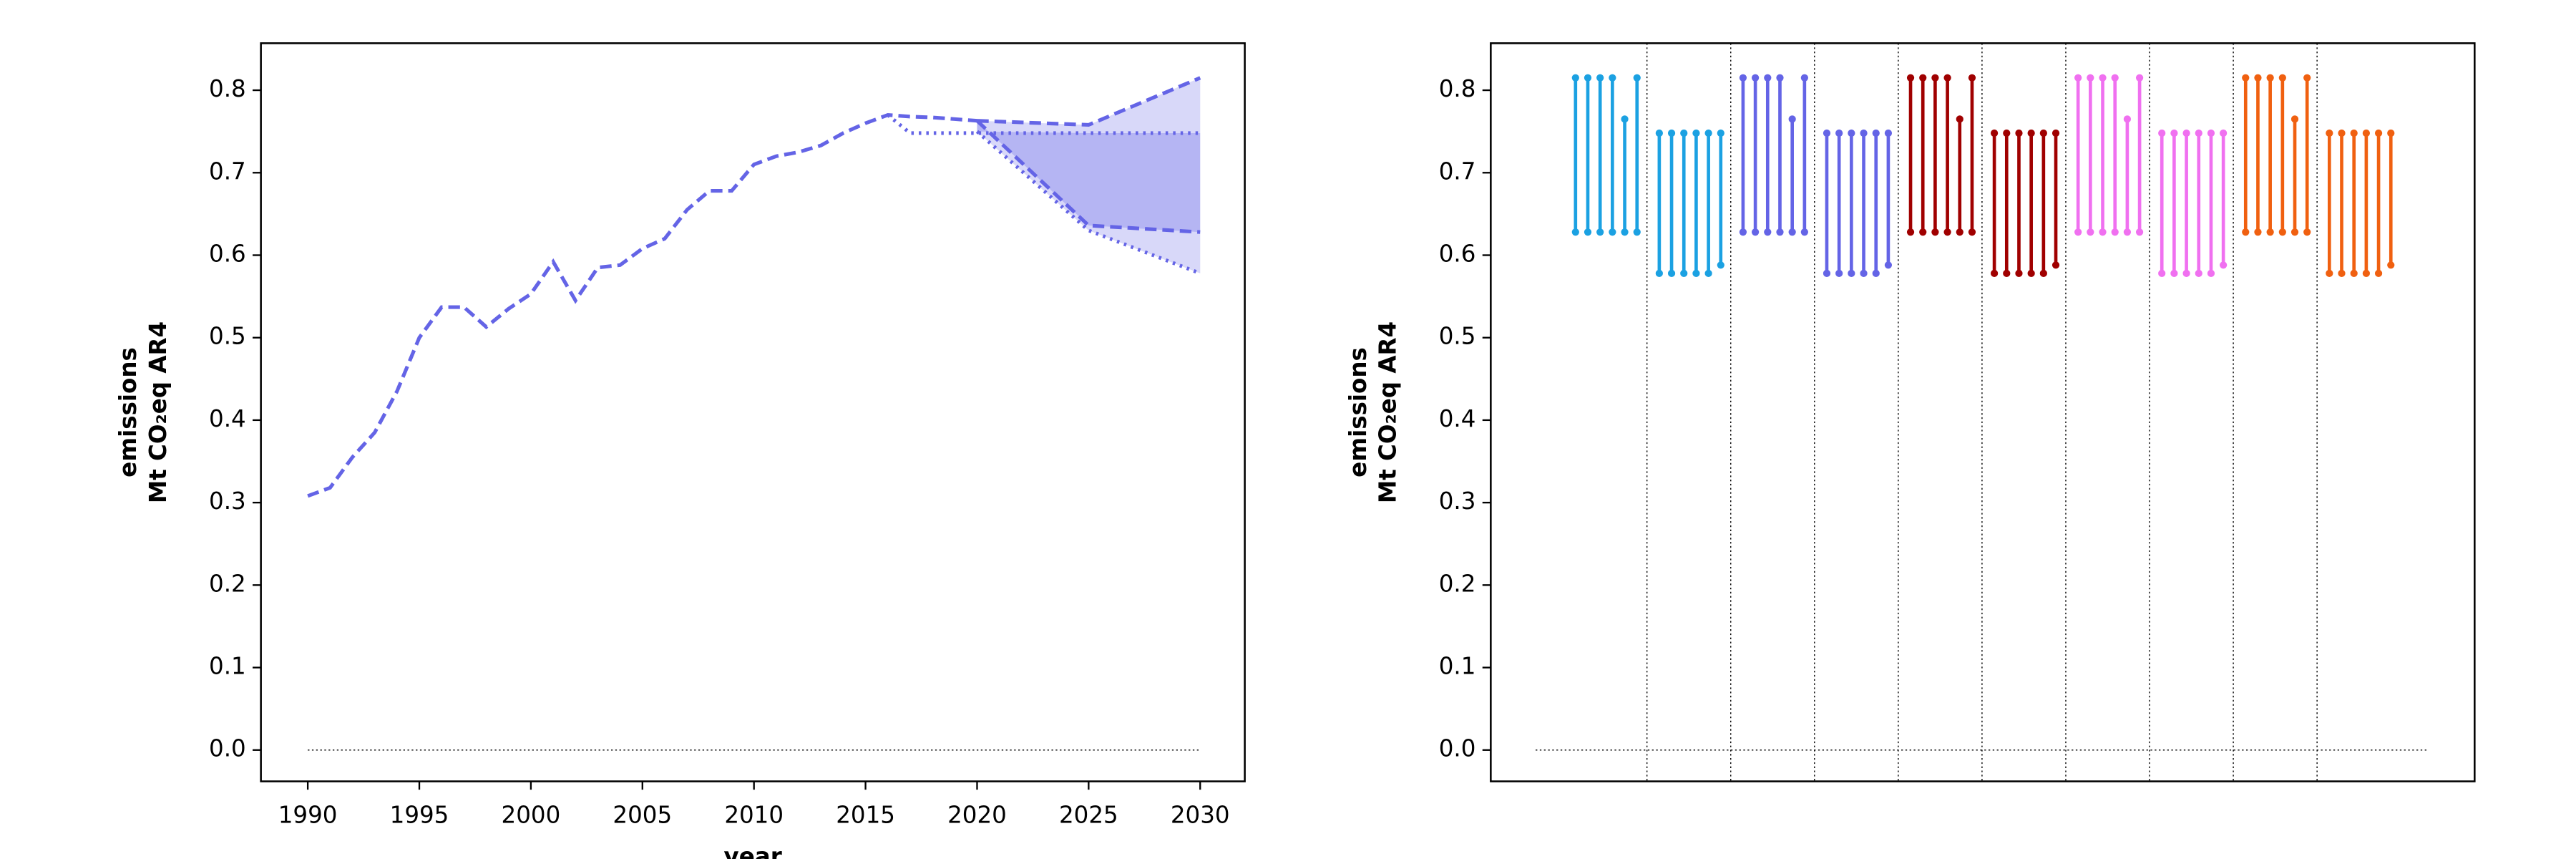 This screenshot has height=859, width=2576. What do you see at coordinates (865, 814) in the screenshot?
I see `x-tick-label: 2015` at bounding box center [865, 814].